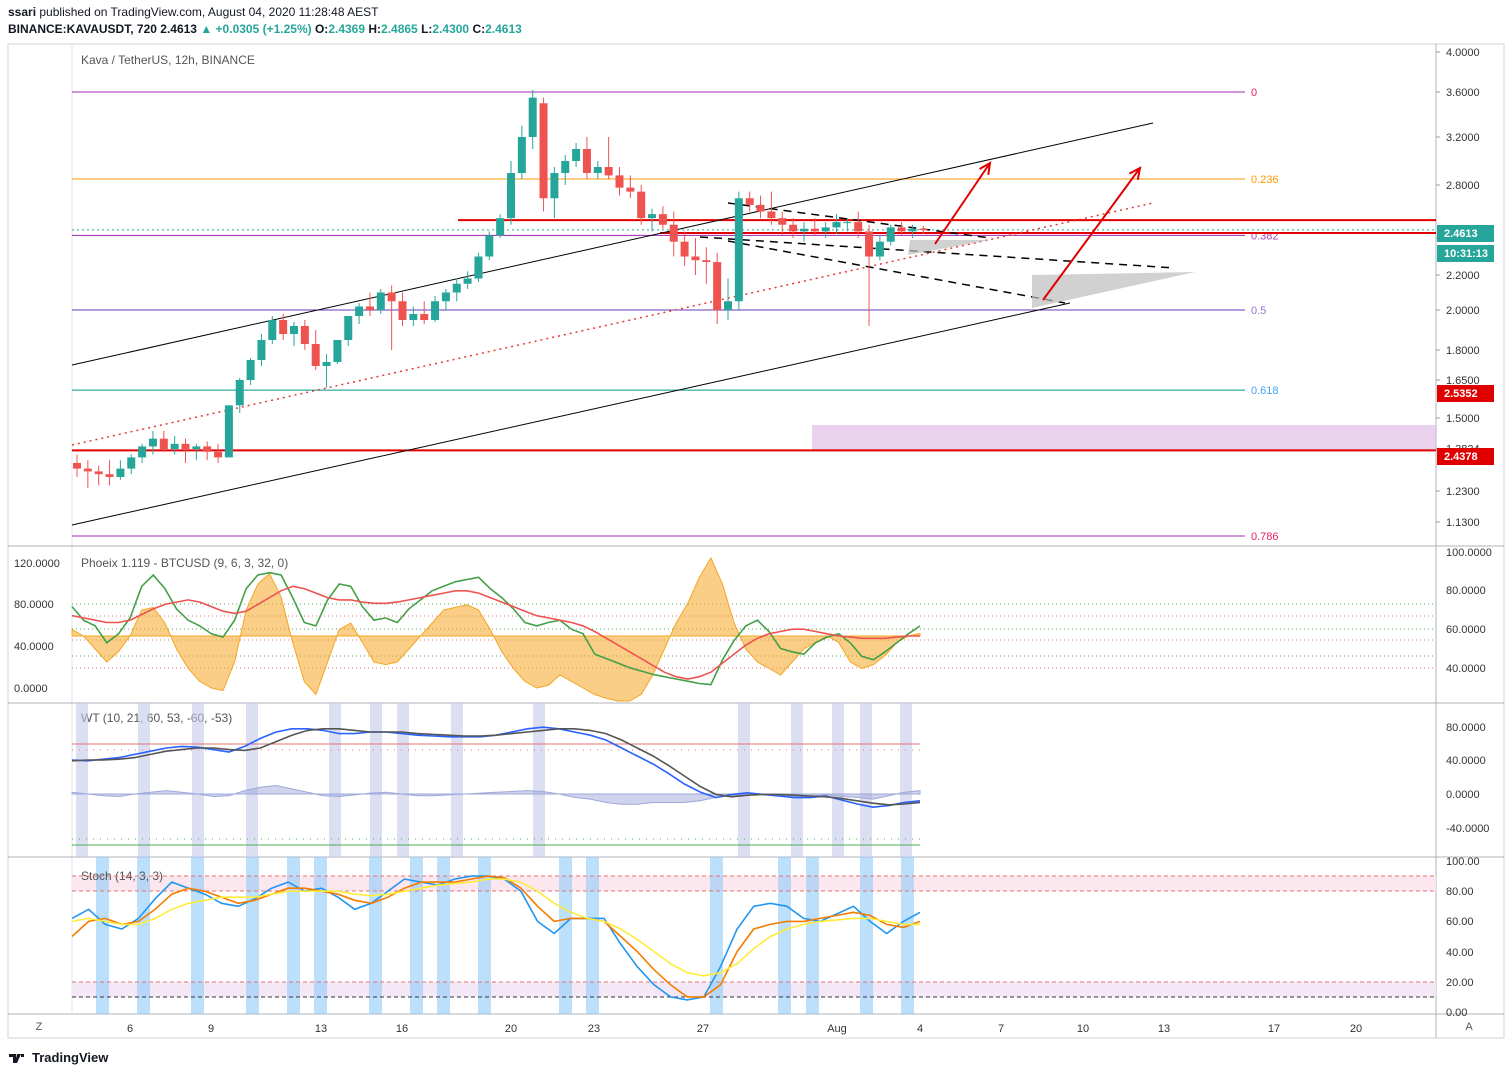  I want to click on close-label: C:, so click(479, 29).